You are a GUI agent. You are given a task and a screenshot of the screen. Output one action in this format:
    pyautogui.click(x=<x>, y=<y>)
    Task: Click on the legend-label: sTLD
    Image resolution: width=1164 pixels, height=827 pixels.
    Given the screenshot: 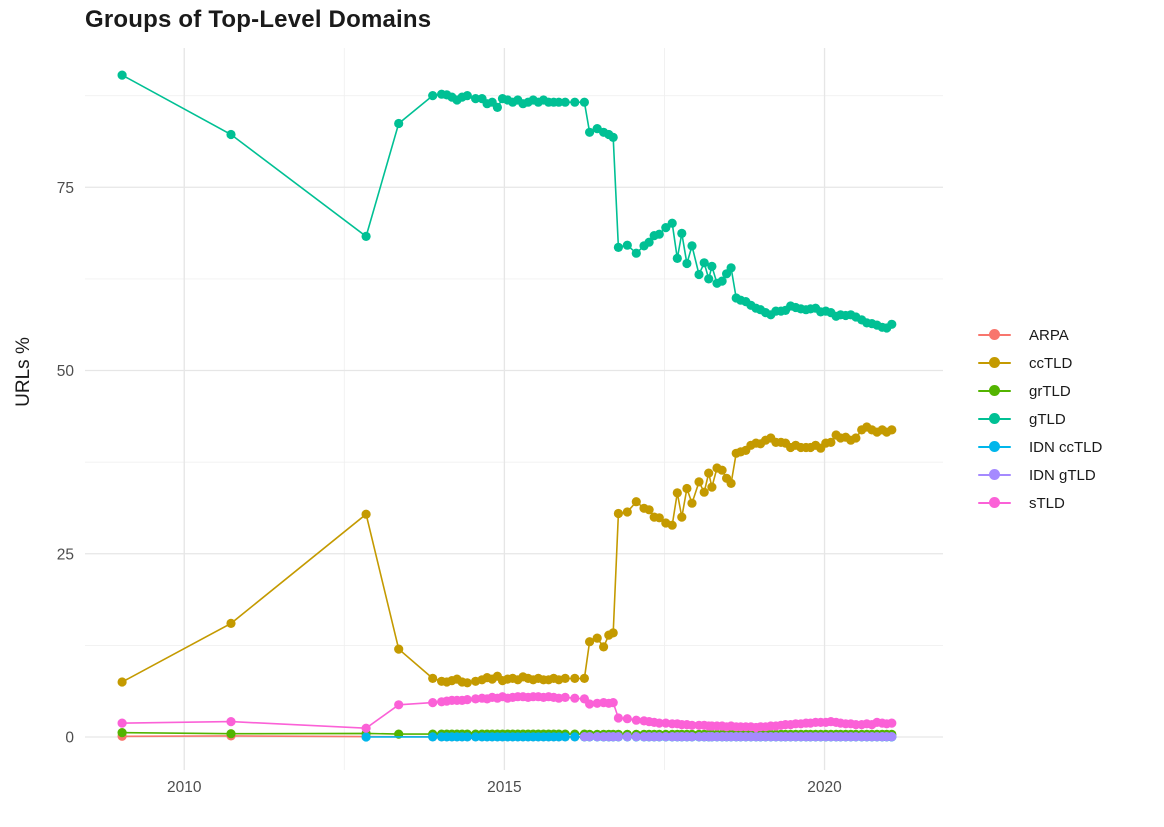 What is the action you would take?
    pyautogui.click(x=1047, y=503)
    